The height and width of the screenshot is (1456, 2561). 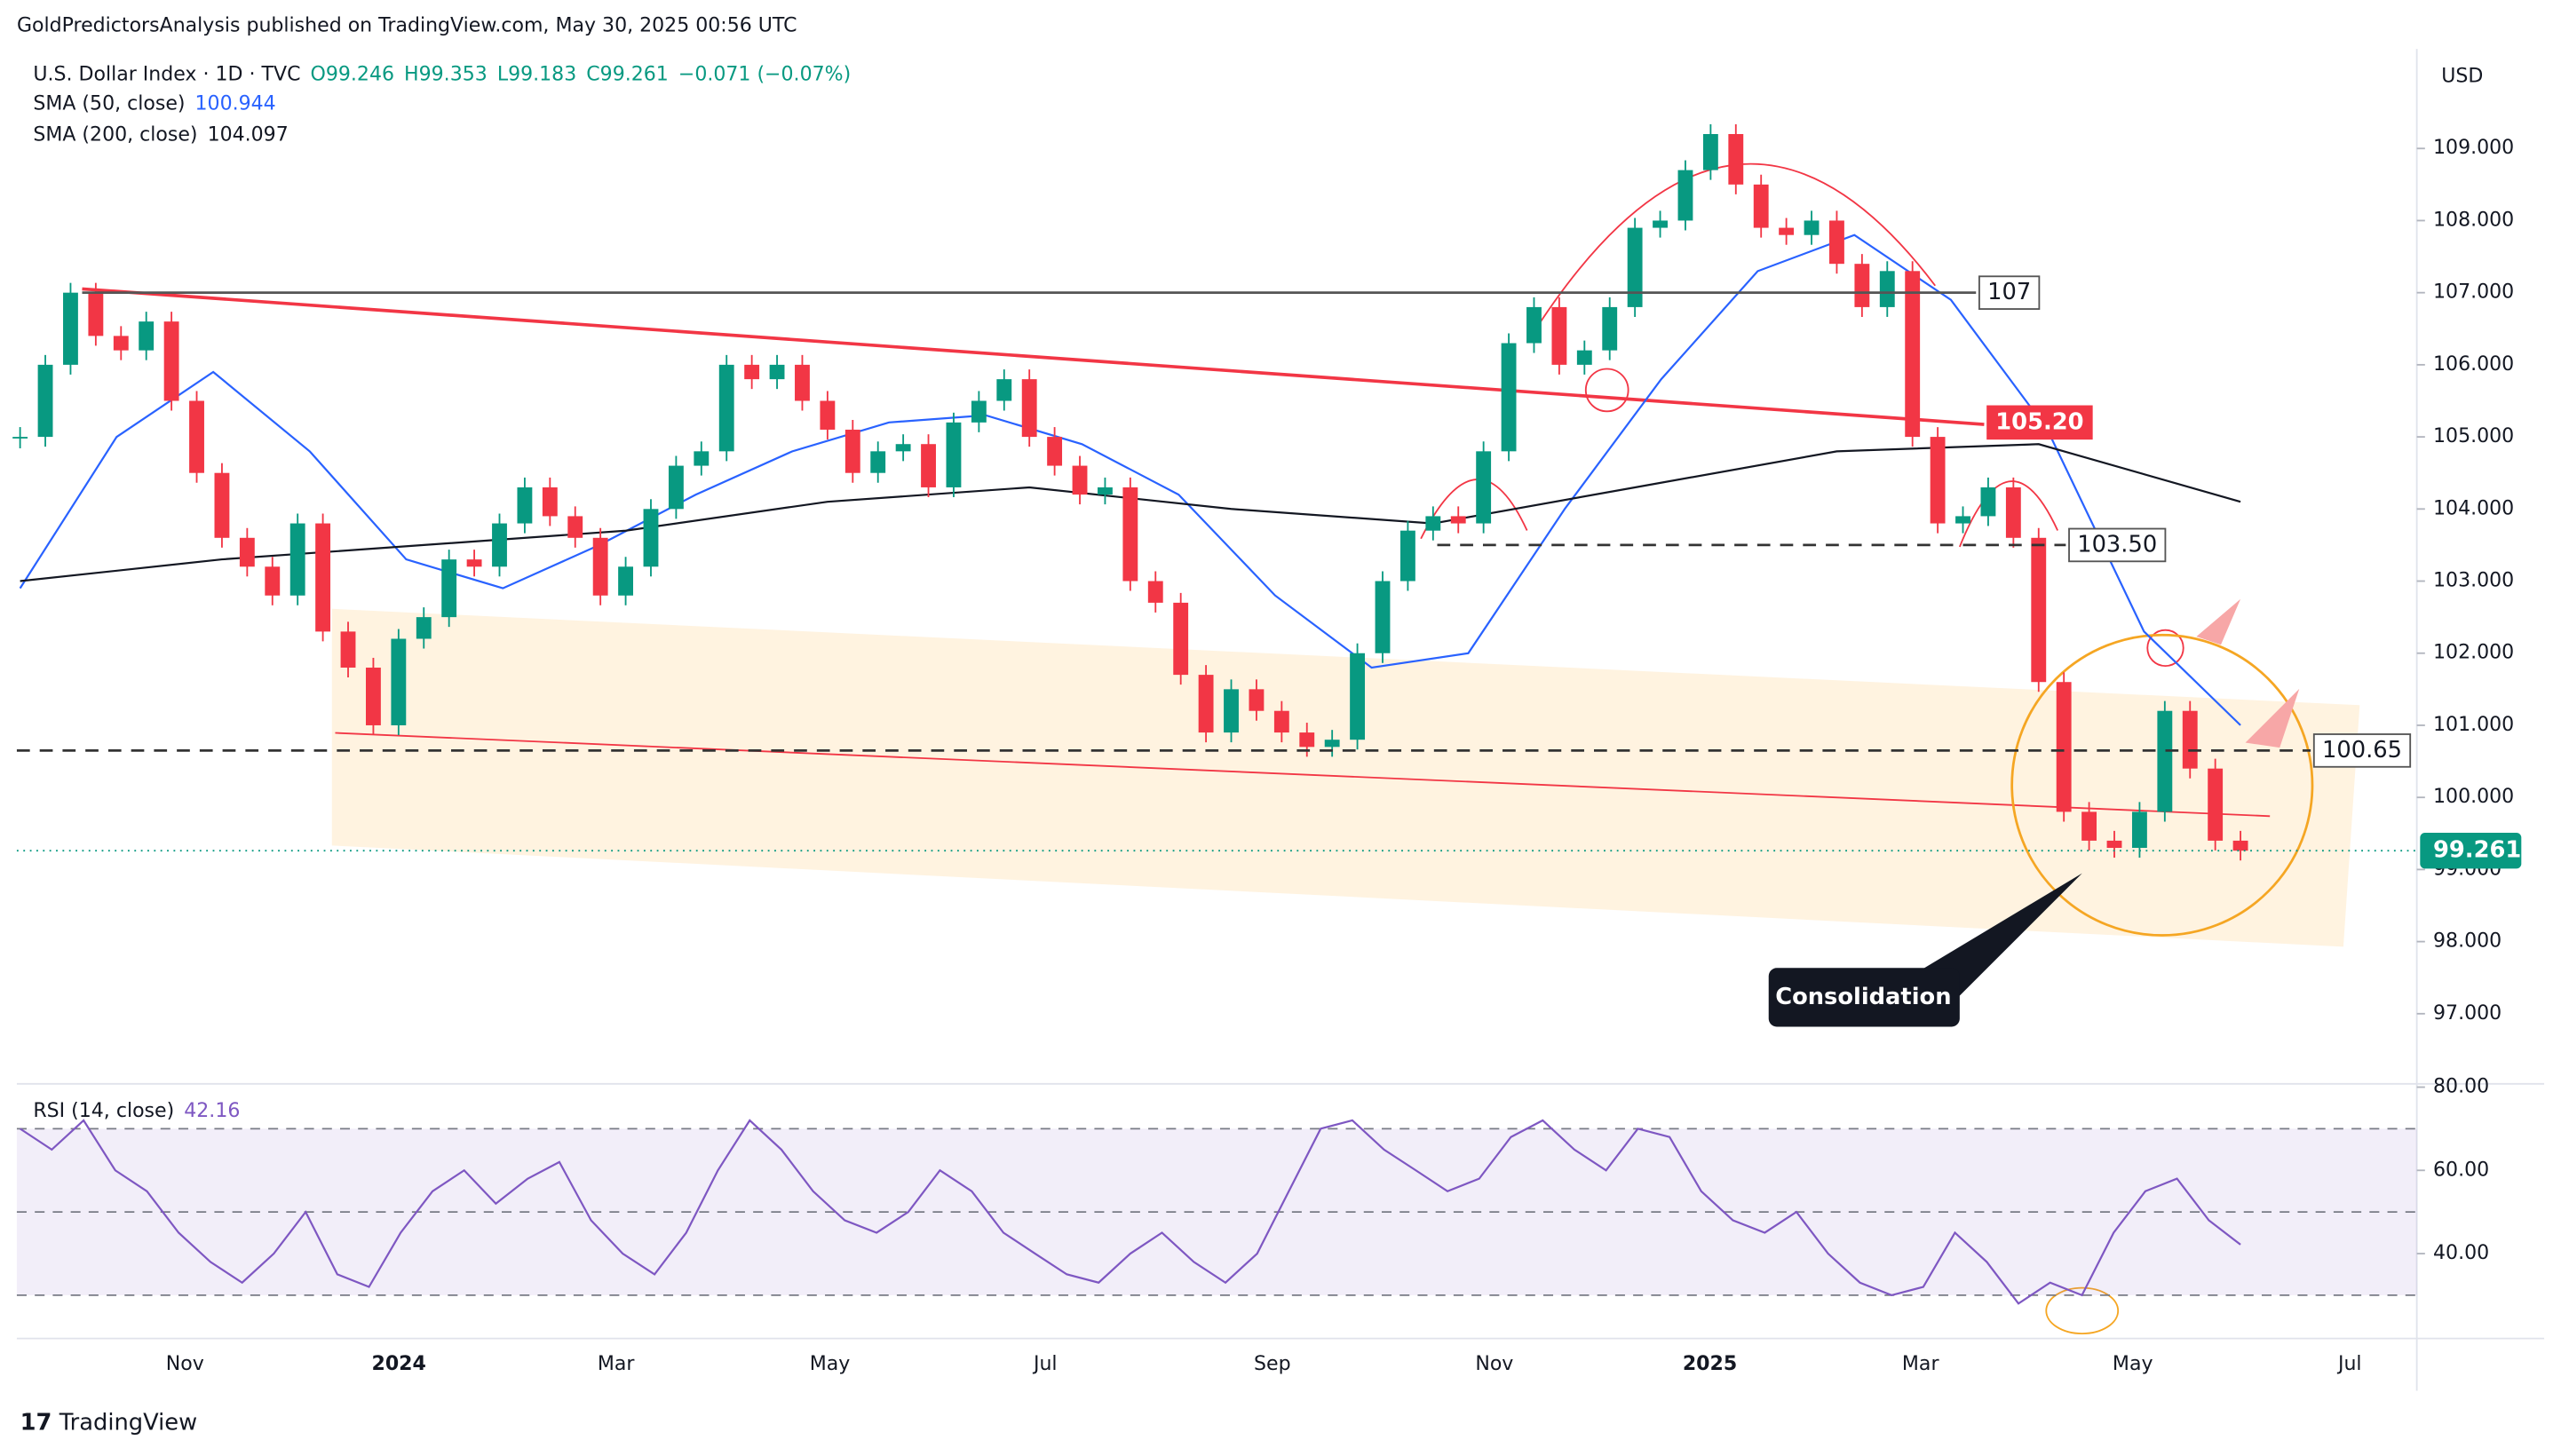 What do you see at coordinates (104, 1111) in the screenshot?
I see `rsi-title: RSI (14, close)` at bounding box center [104, 1111].